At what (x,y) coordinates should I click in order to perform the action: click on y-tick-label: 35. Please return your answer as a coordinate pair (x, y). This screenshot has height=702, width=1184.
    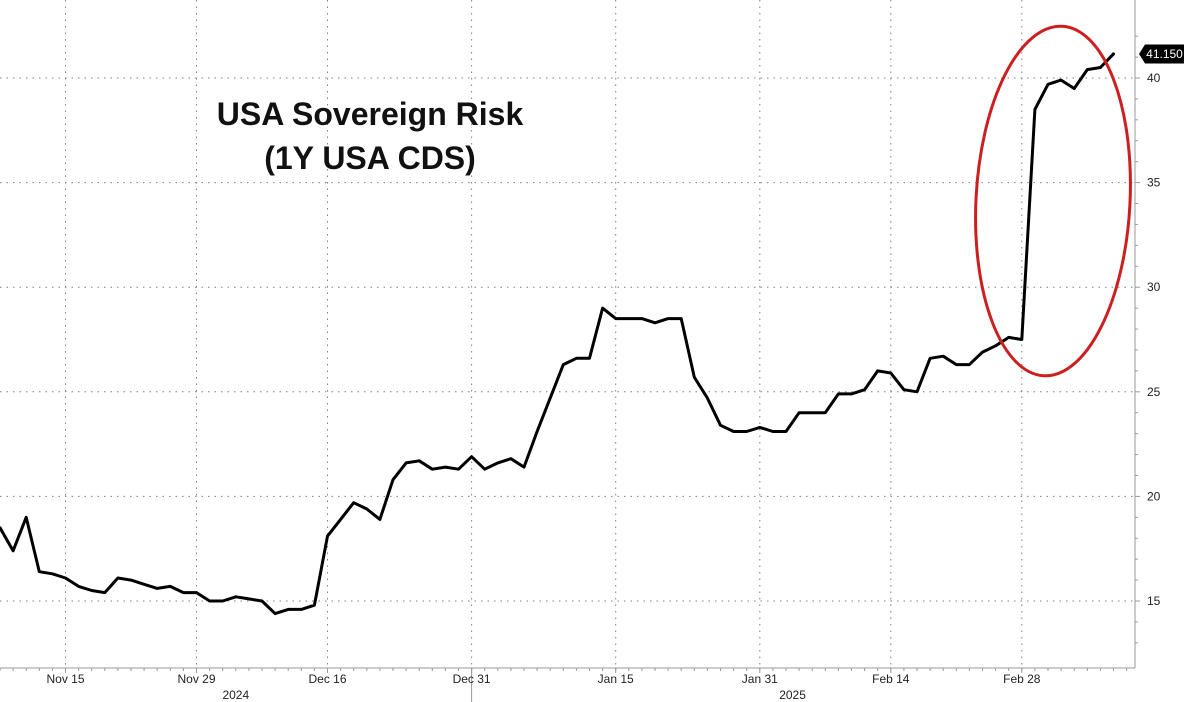
    Looking at the image, I should click on (1154, 183).